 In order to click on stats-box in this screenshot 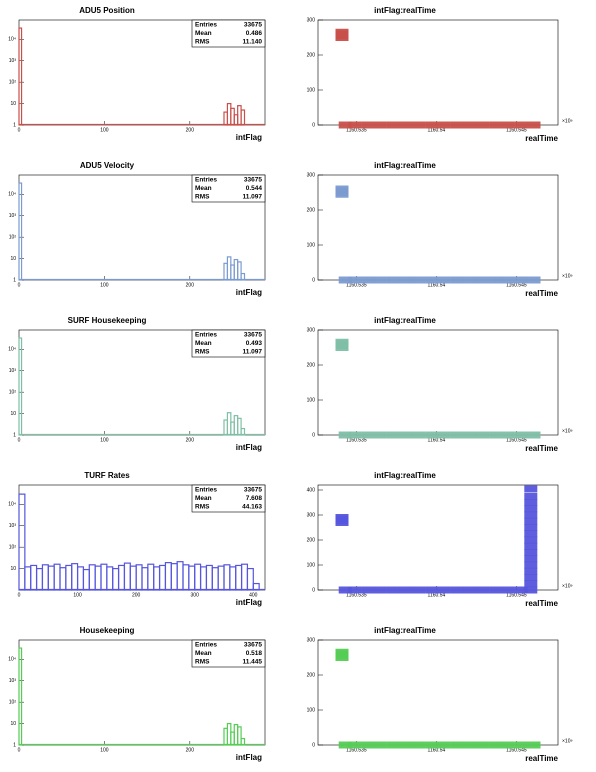, I will do `click(228, 33)`.